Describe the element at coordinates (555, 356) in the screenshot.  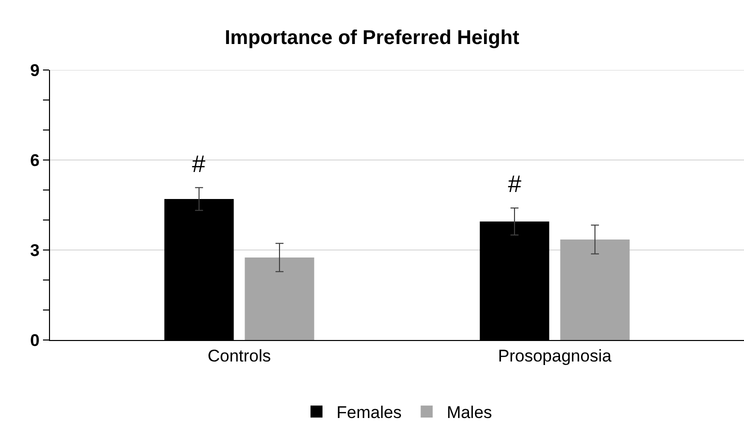
I see `x-tick-label: Prosopagnosia` at that location.